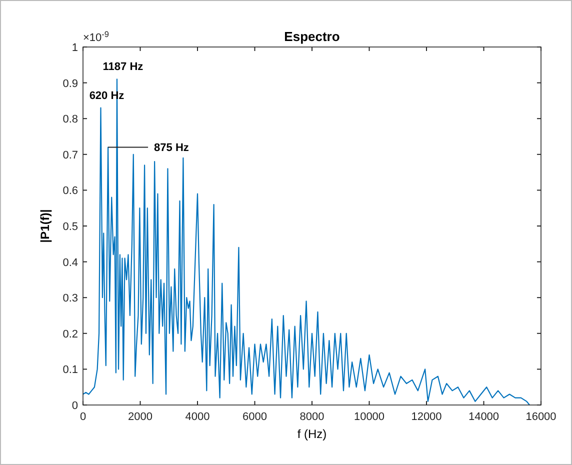  I want to click on x-tick-label: 14000, so click(484, 417).